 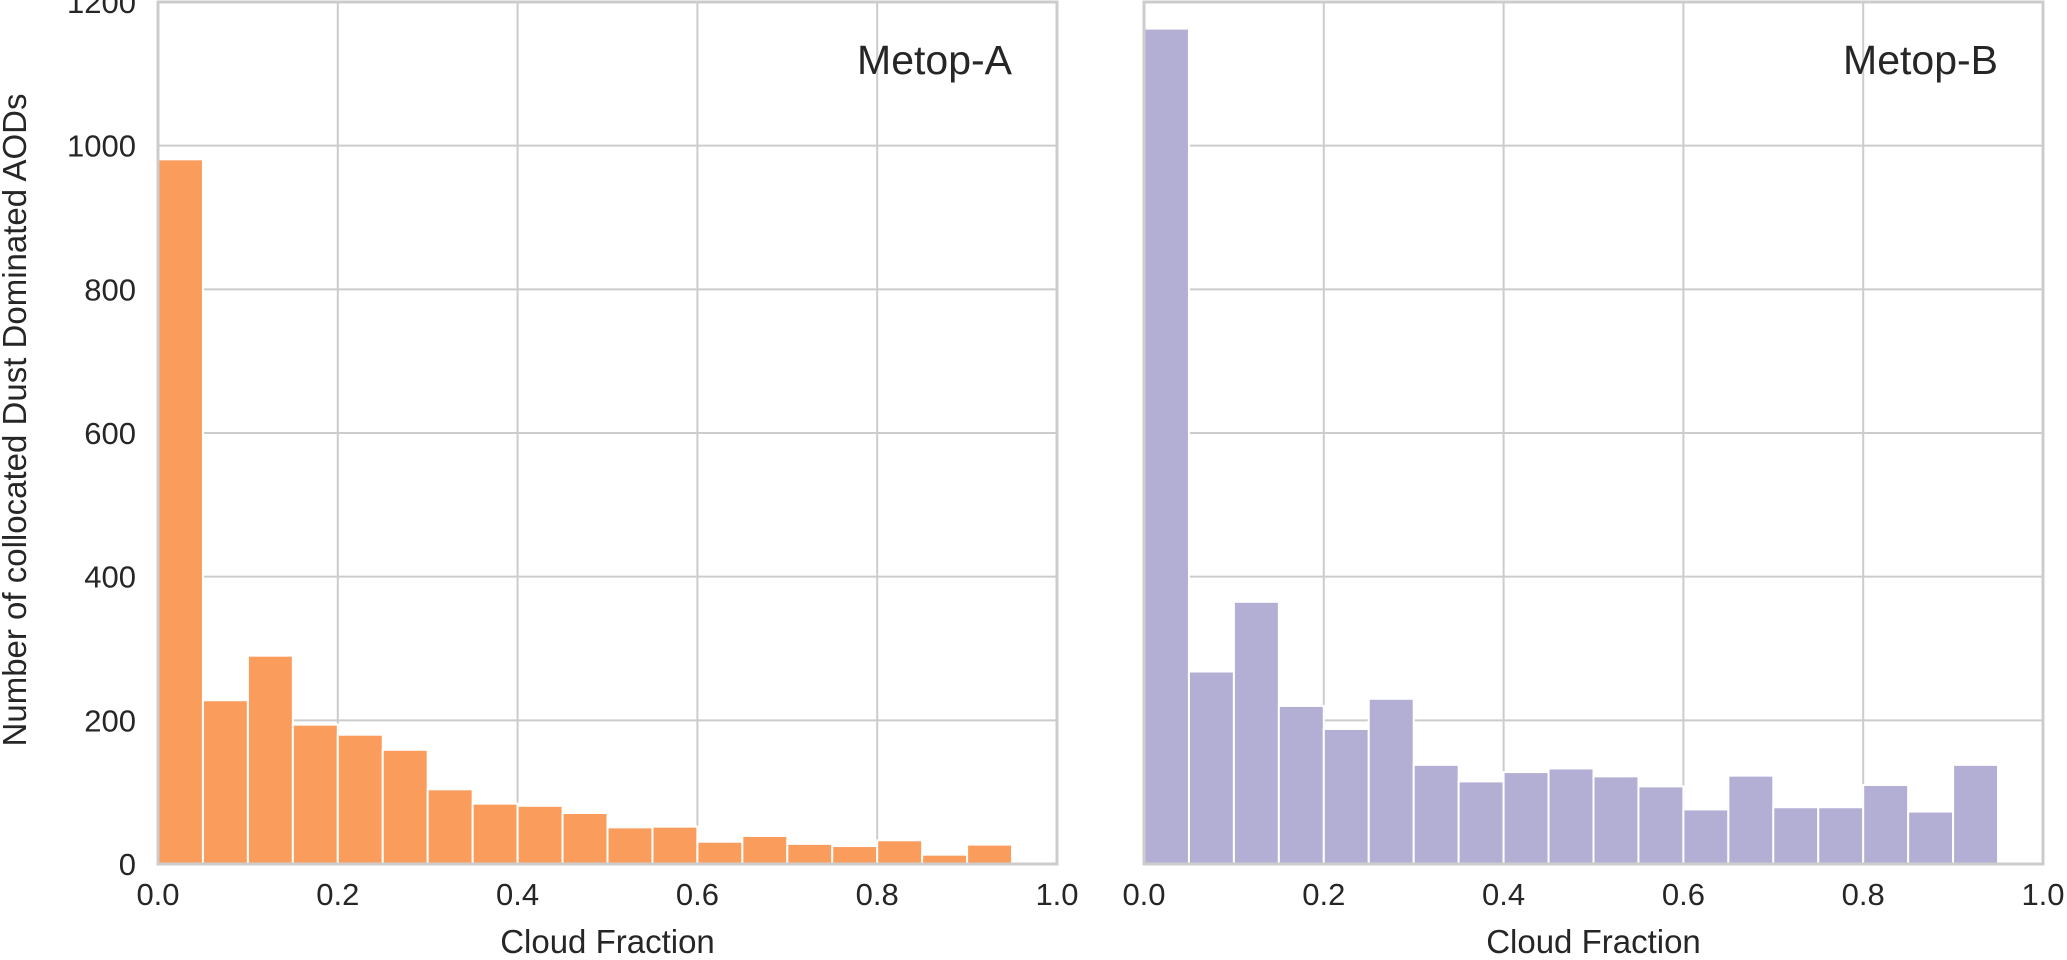 What do you see at coordinates (1323, 894) in the screenshot?
I see `panel-1-x-tick-label: 0.2` at bounding box center [1323, 894].